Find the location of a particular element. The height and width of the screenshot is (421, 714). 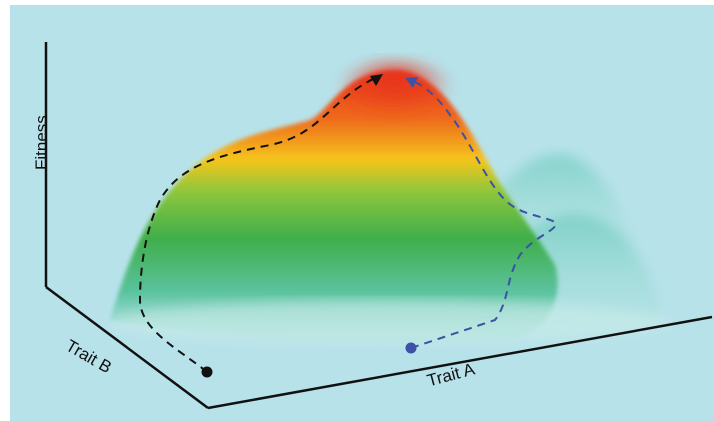

fitness-axis-label: Fitness is located at coordinates (41, 142).